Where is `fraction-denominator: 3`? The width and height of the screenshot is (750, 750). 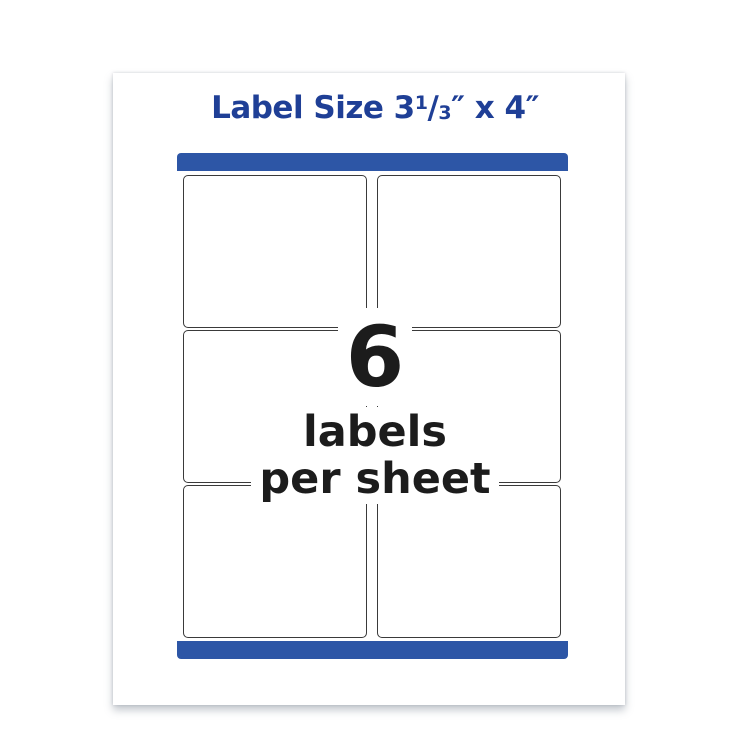
fraction-denominator: 3 is located at coordinates (445, 113).